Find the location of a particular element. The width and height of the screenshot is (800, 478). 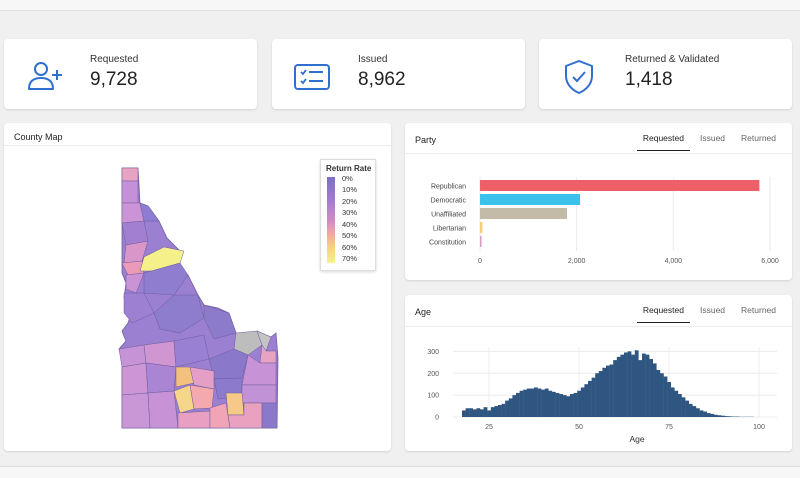

legend-tick: 30% is located at coordinates (349, 212).